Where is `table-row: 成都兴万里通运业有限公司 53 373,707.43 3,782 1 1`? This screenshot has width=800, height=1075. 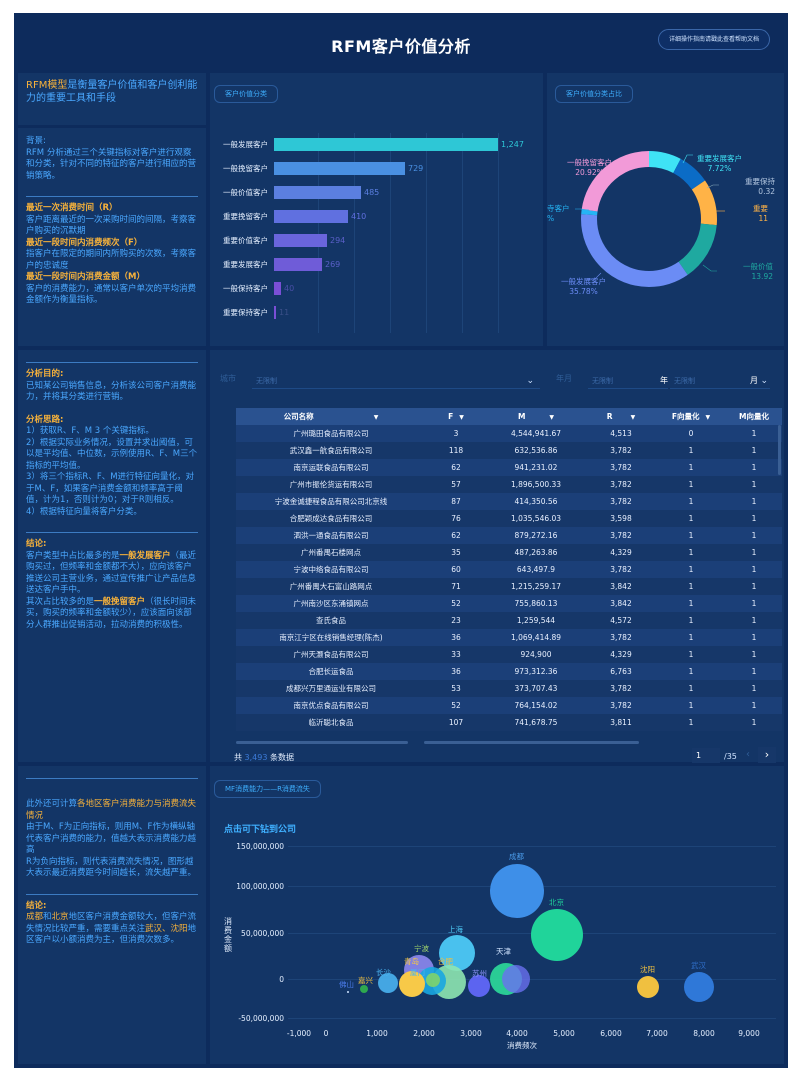 table-row: 成都兴万里通运业有限公司 53 373,707.43 3,782 1 1 is located at coordinates (509, 688).